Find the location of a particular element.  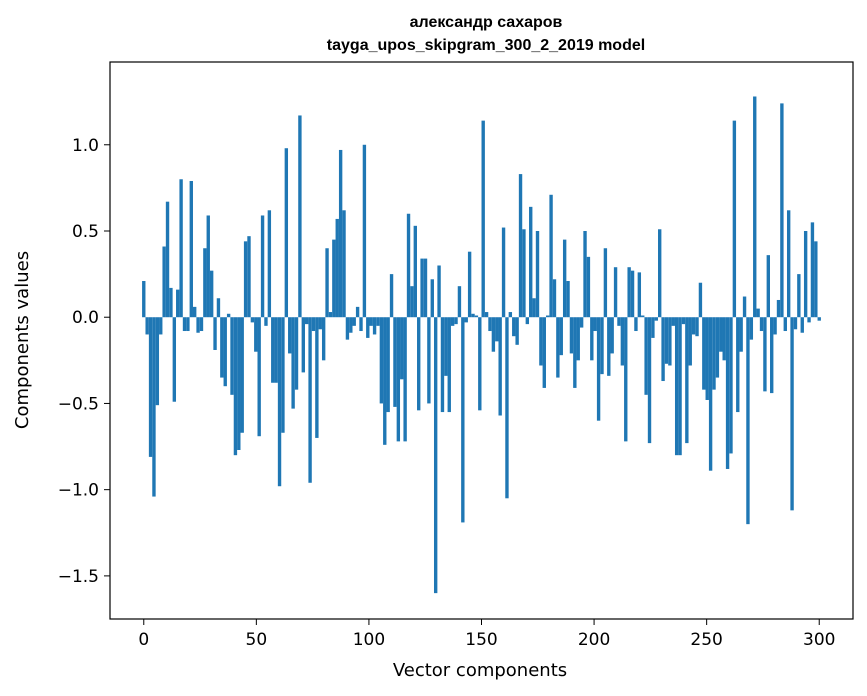

y-axis-ticks: −1.5 −1.0 −0.5 0.0 0.5 1.0 is located at coordinates (84, 361).